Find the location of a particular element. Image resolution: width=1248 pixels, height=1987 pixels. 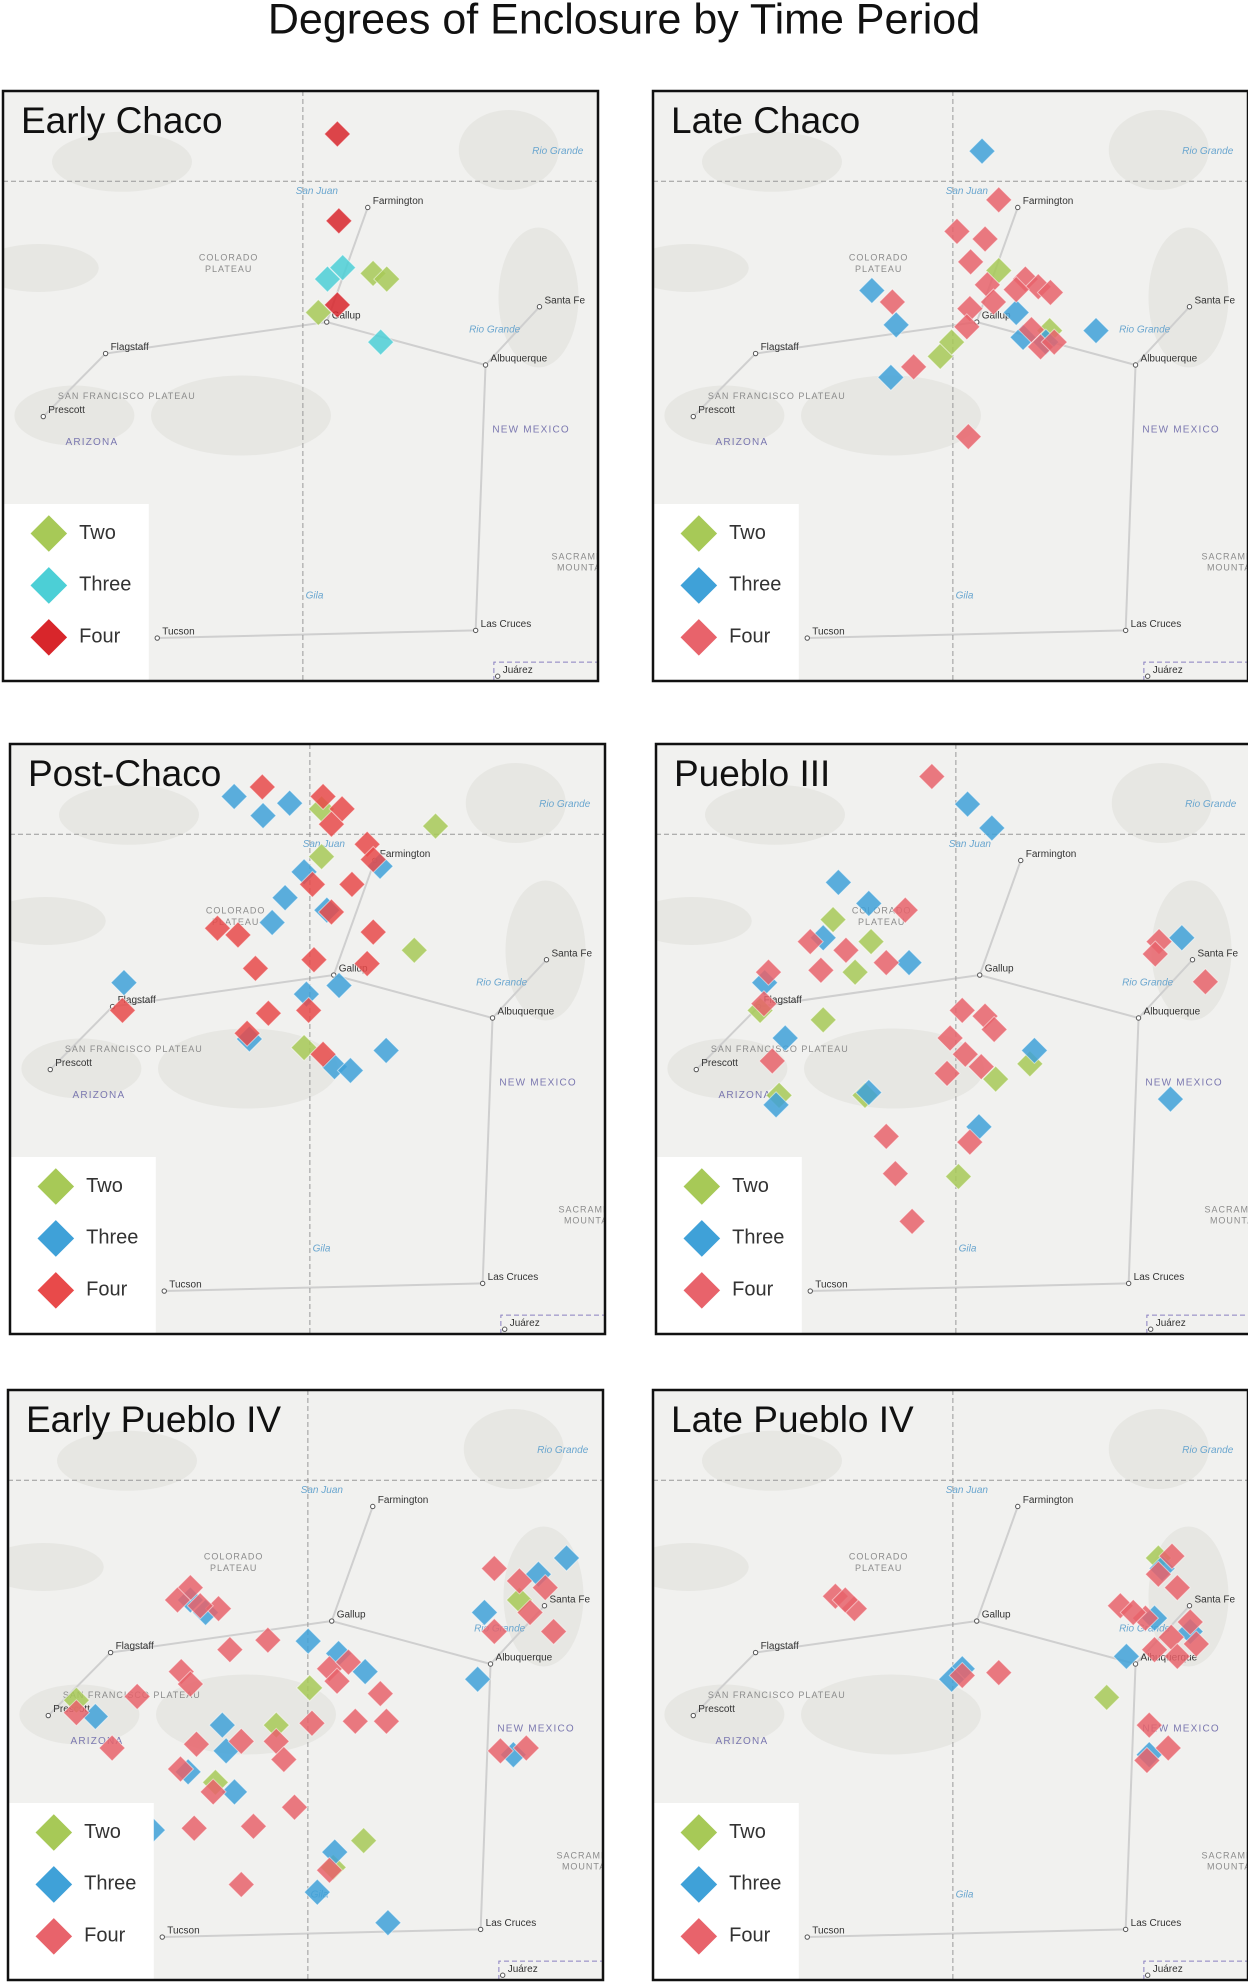

legend-label: Three is located at coordinates (755, 585).